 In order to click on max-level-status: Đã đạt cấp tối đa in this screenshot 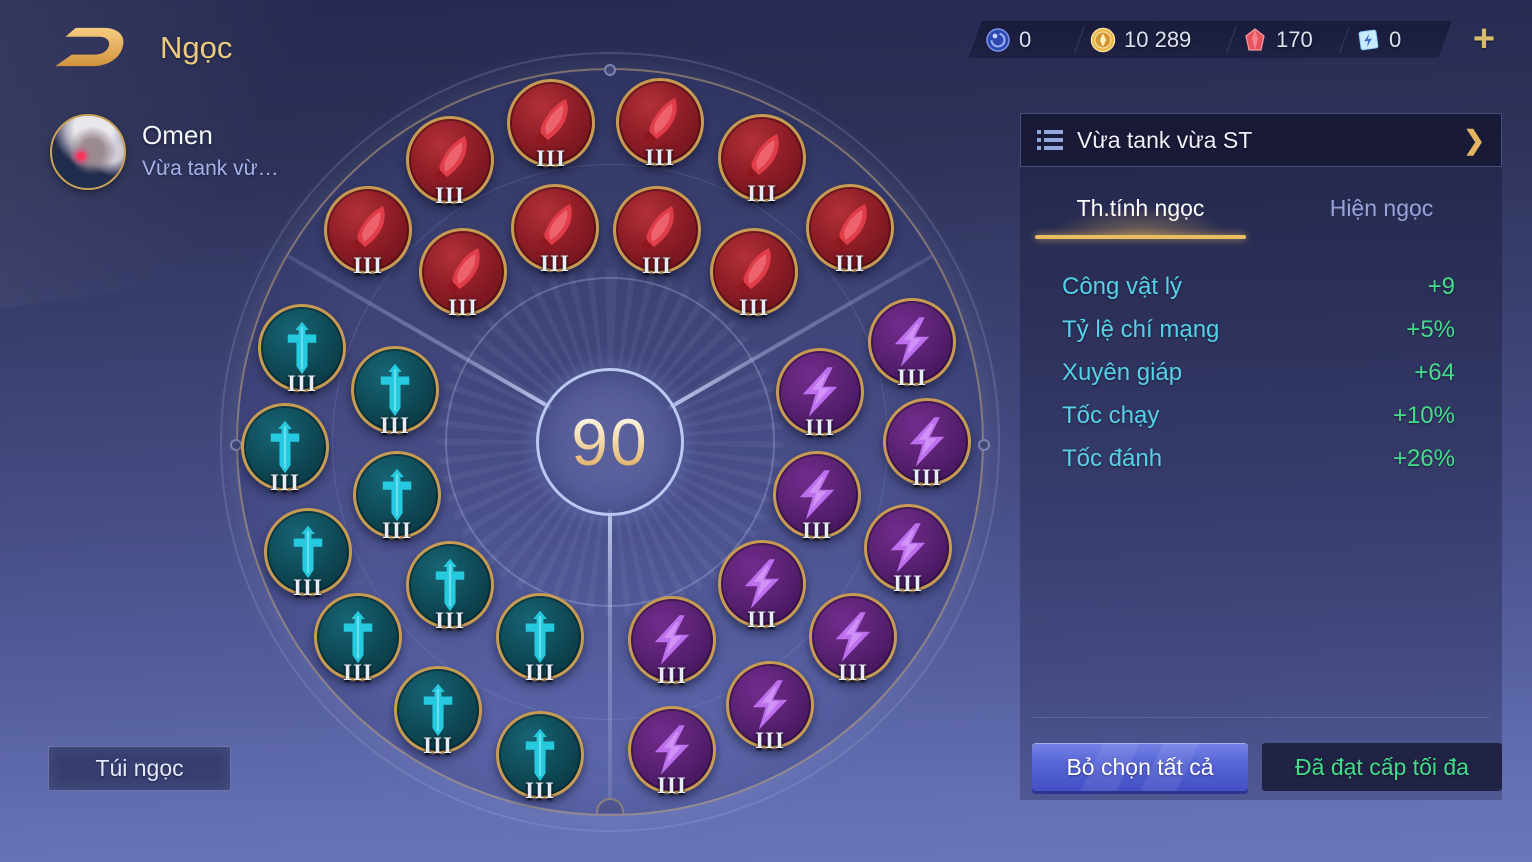, I will do `click(1382, 767)`.